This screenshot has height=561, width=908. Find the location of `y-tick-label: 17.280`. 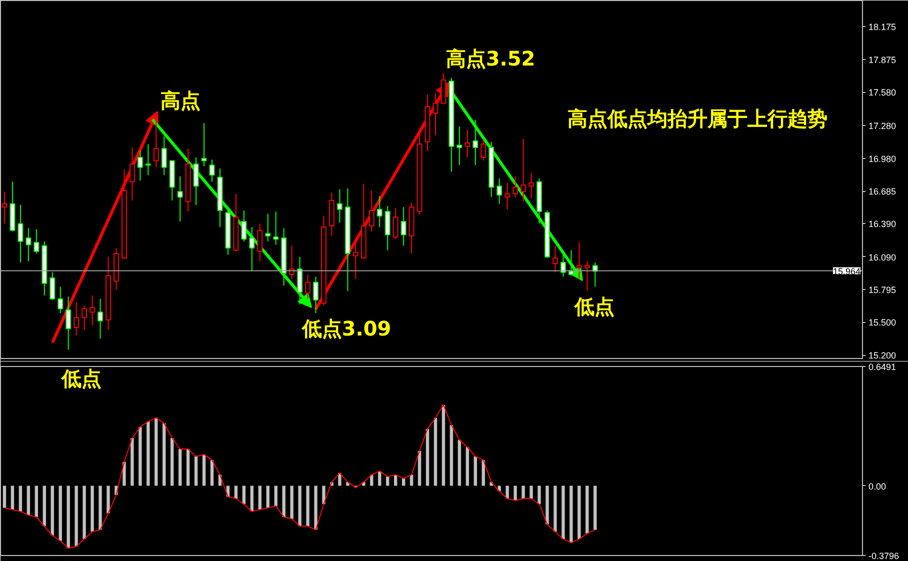

y-tick-label: 17.280 is located at coordinates (882, 125).